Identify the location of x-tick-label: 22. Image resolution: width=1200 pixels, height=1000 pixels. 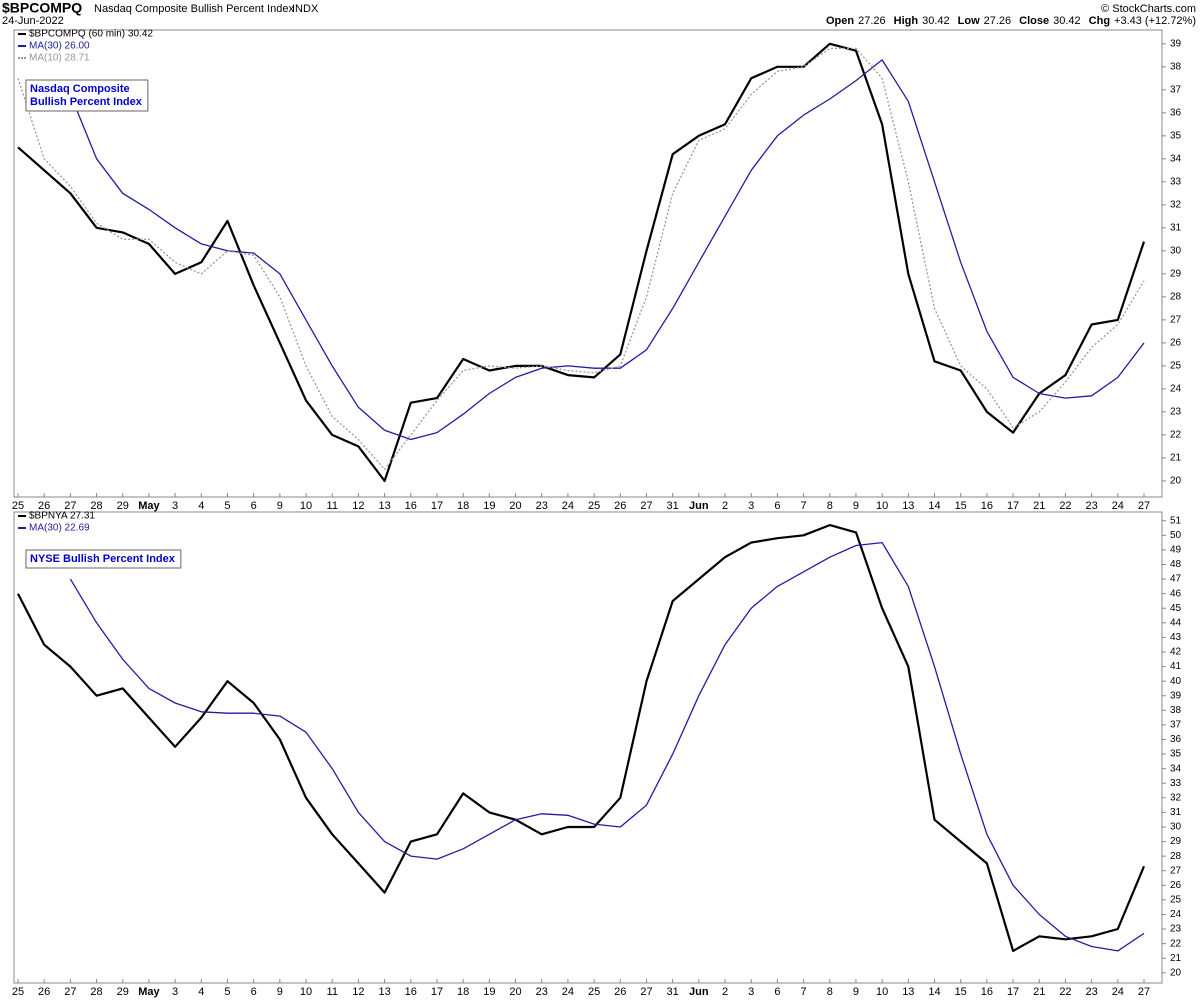
(1065, 506).